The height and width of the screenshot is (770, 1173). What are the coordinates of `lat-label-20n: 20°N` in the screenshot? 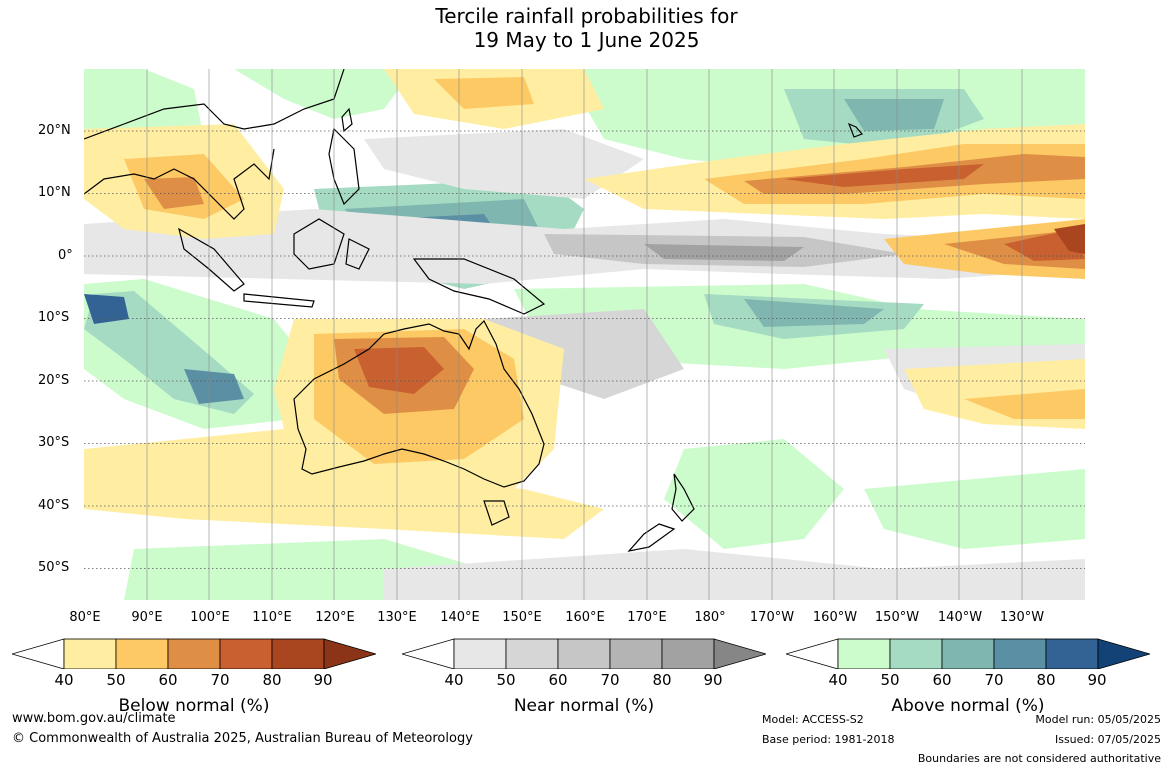 It's located at (54, 130).